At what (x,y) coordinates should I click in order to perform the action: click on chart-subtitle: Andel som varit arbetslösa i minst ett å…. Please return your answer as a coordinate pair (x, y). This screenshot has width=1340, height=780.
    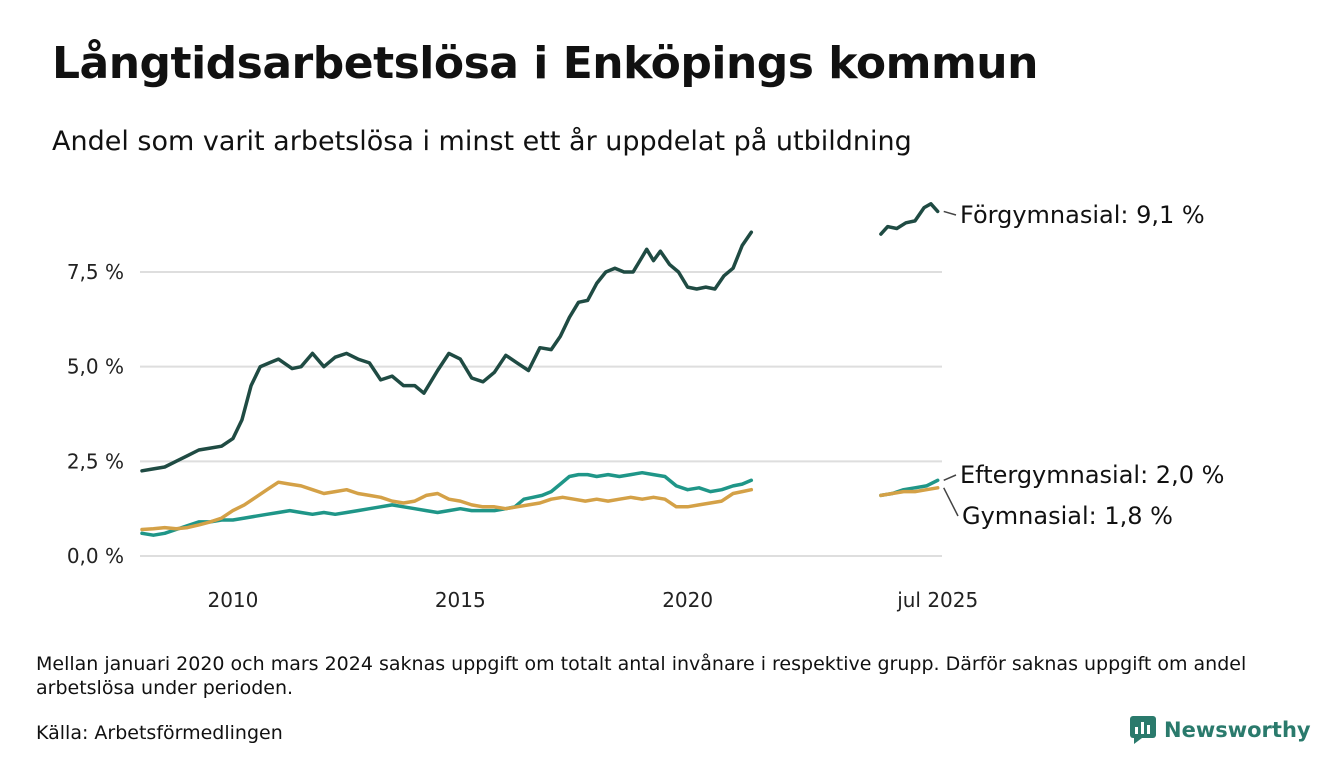
    Looking at the image, I should click on (482, 141).